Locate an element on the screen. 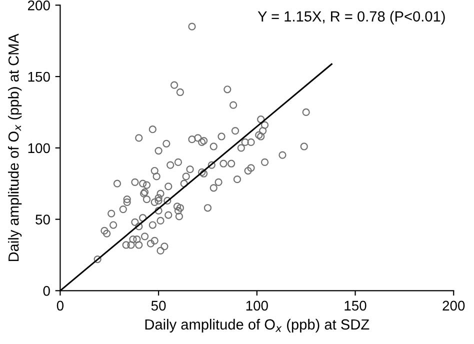 This screenshot has height=344, width=474. y-tick-label: 50 is located at coordinates (43, 219).